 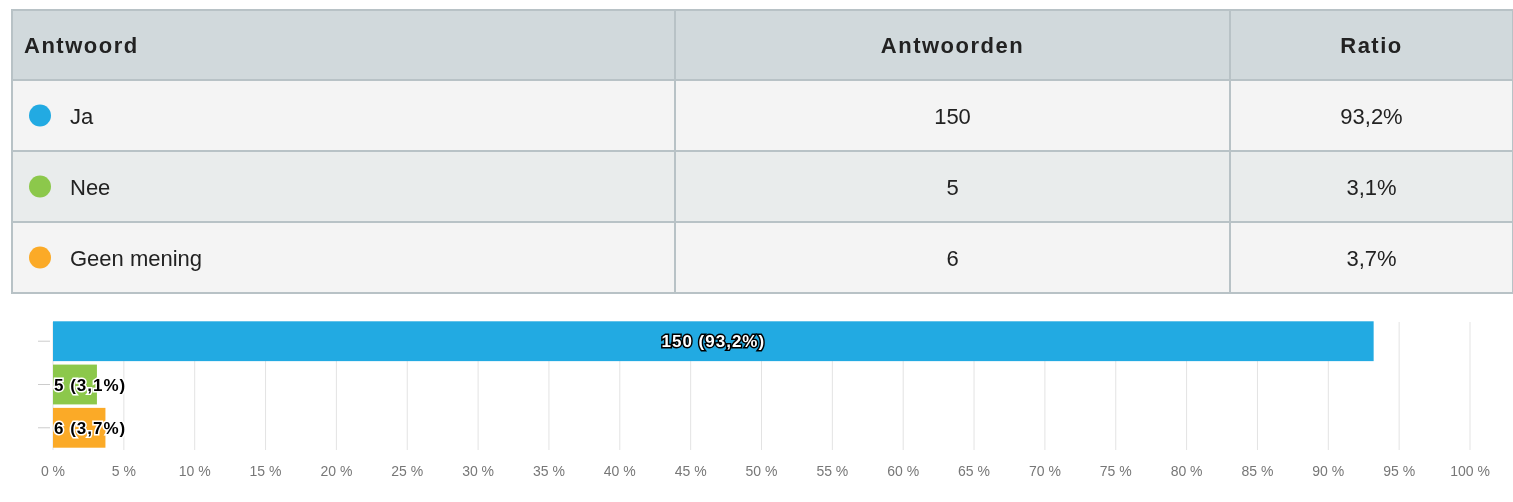 What do you see at coordinates (761, 471) in the screenshot?
I see `x-tick-label: 50 %` at bounding box center [761, 471].